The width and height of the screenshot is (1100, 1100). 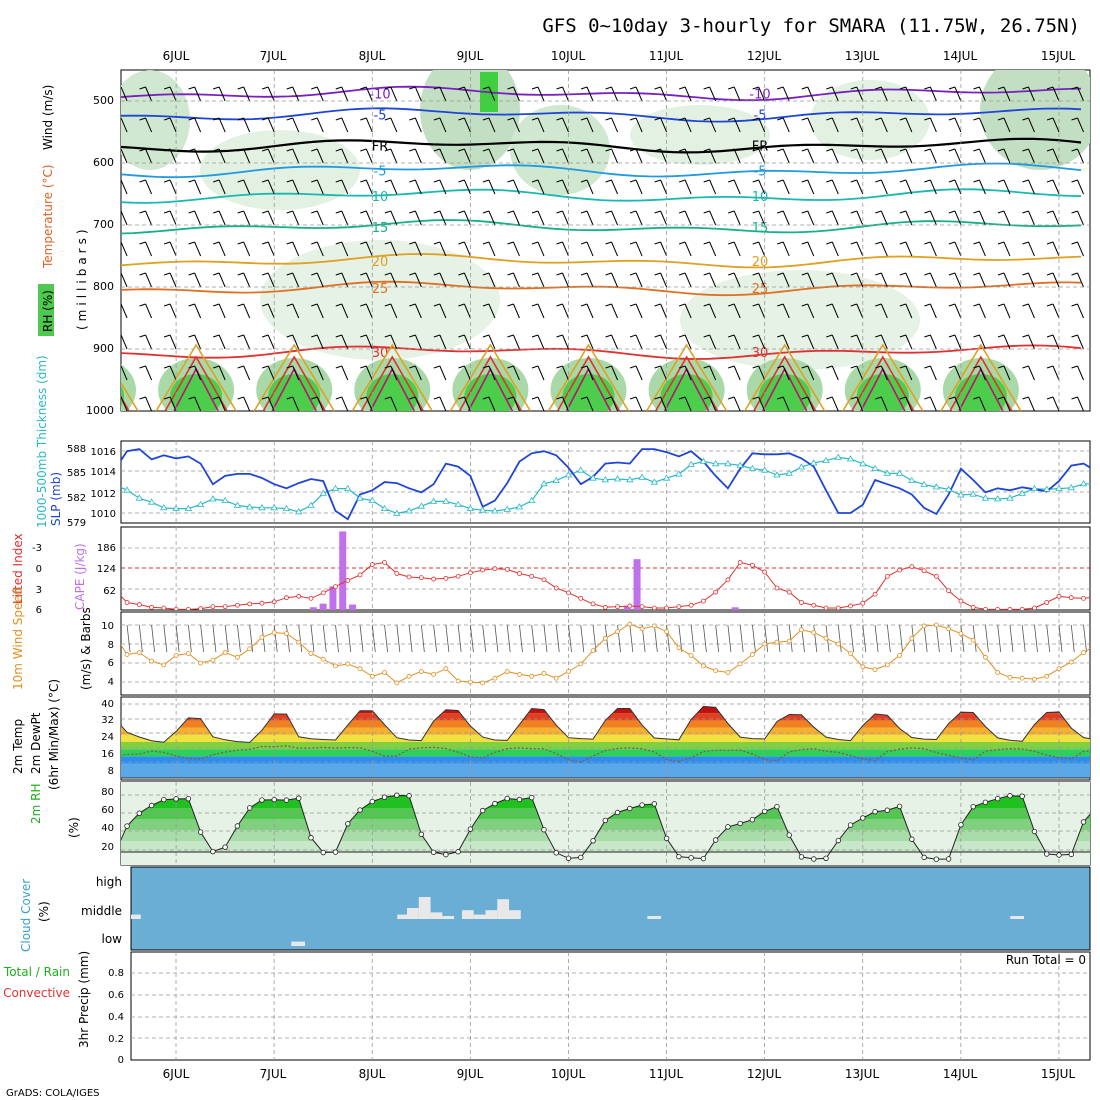 I want to click on contour-label: 10, so click(x=760, y=197).